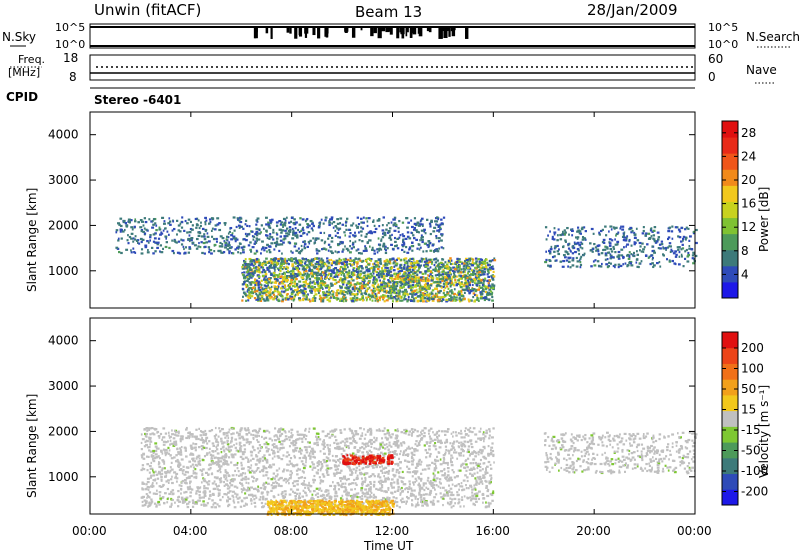 The width and height of the screenshot is (800, 554). Describe the element at coordinates (19, 37) in the screenshot. I see `nsky-label: N.Sky` at that location.